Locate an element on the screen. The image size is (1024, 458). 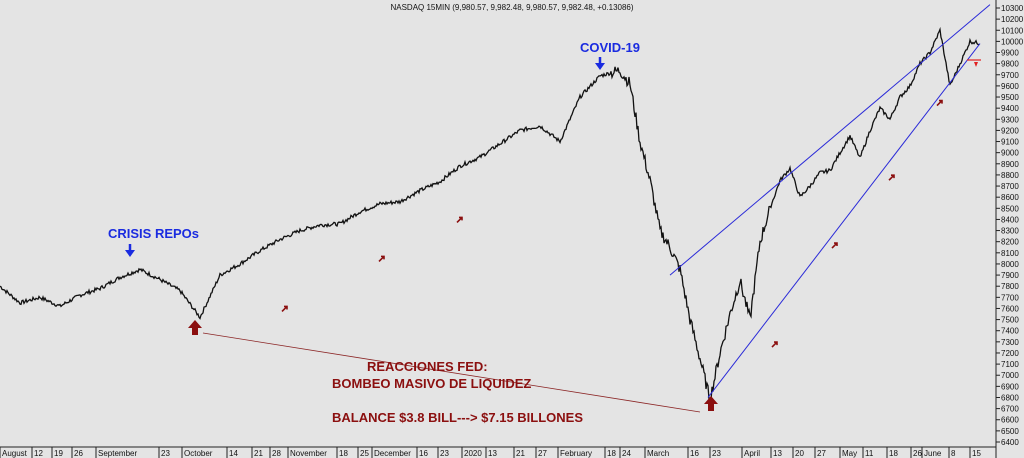
y-tick-label: 7900 is located at coordinates (1010, 275).